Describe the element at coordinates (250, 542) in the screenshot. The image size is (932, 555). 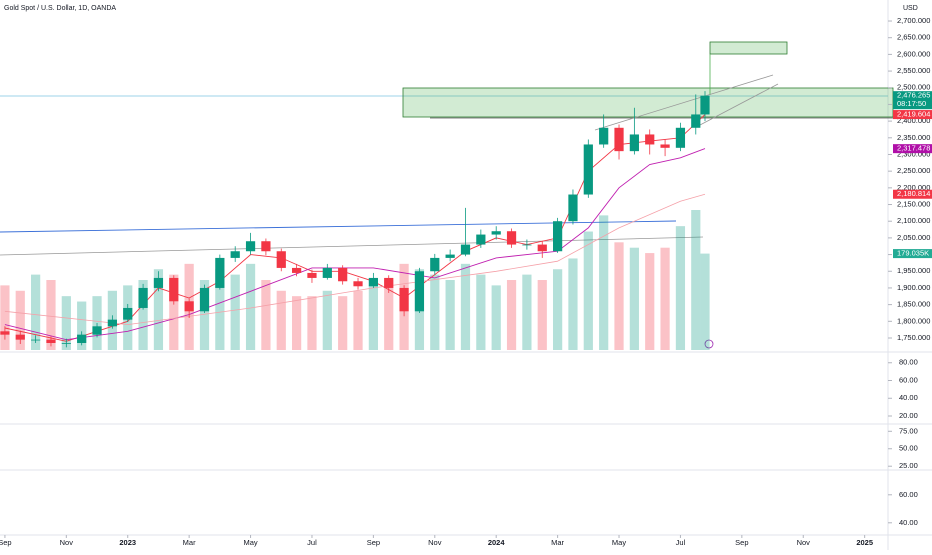
I see `x-tick-label: May` at that location.